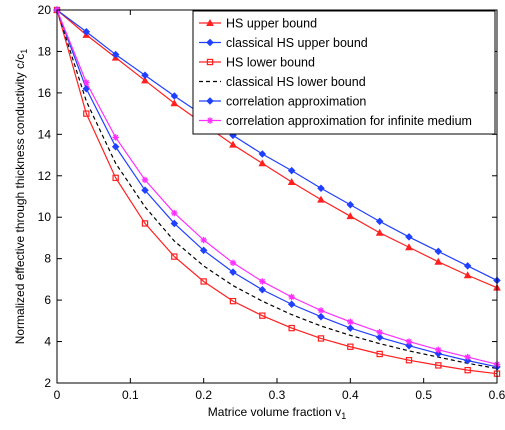  I want to click on legend-label: correlation approximation, so click(296, 102).